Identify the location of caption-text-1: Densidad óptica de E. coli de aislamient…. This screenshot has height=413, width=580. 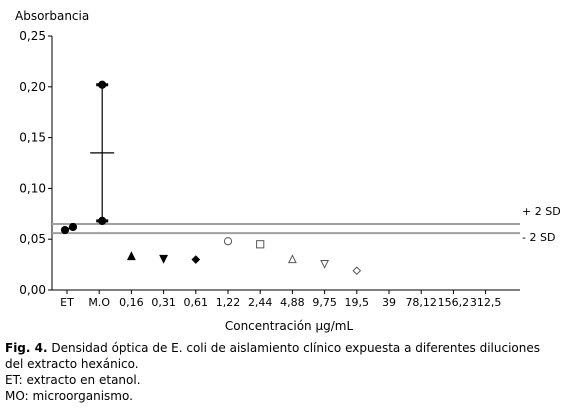
(294, 348).